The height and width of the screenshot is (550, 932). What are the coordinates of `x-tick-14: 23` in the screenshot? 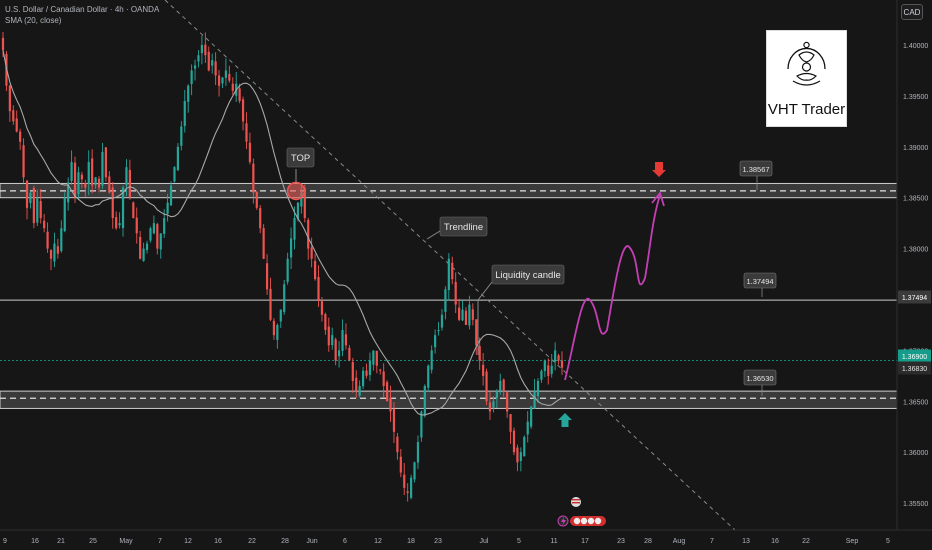 It's located at (438, 541).